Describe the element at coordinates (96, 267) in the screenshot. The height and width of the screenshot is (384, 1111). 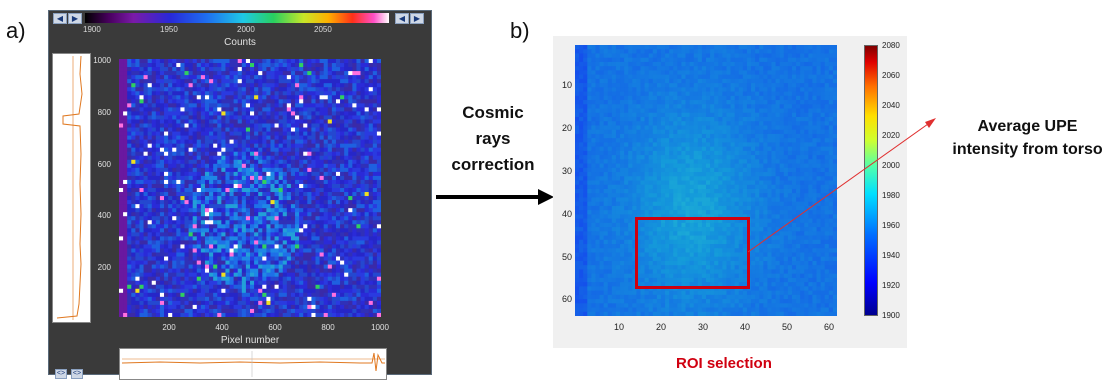
I see `y-tick: 200` at that location.